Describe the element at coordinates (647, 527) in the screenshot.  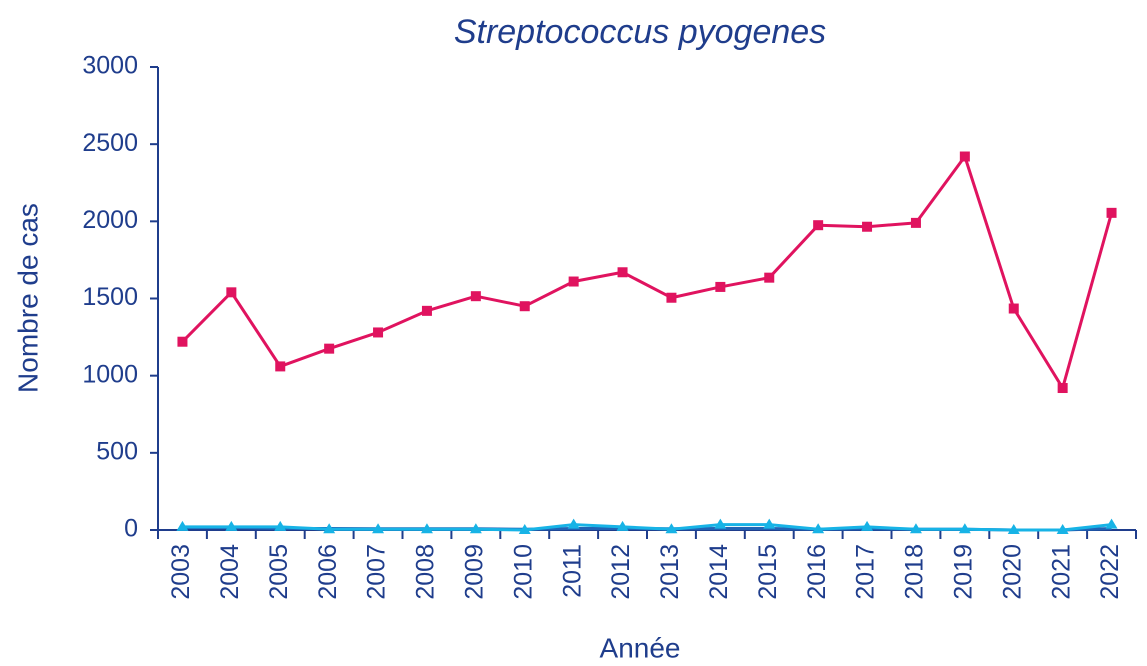
I see `data-line` at that location.